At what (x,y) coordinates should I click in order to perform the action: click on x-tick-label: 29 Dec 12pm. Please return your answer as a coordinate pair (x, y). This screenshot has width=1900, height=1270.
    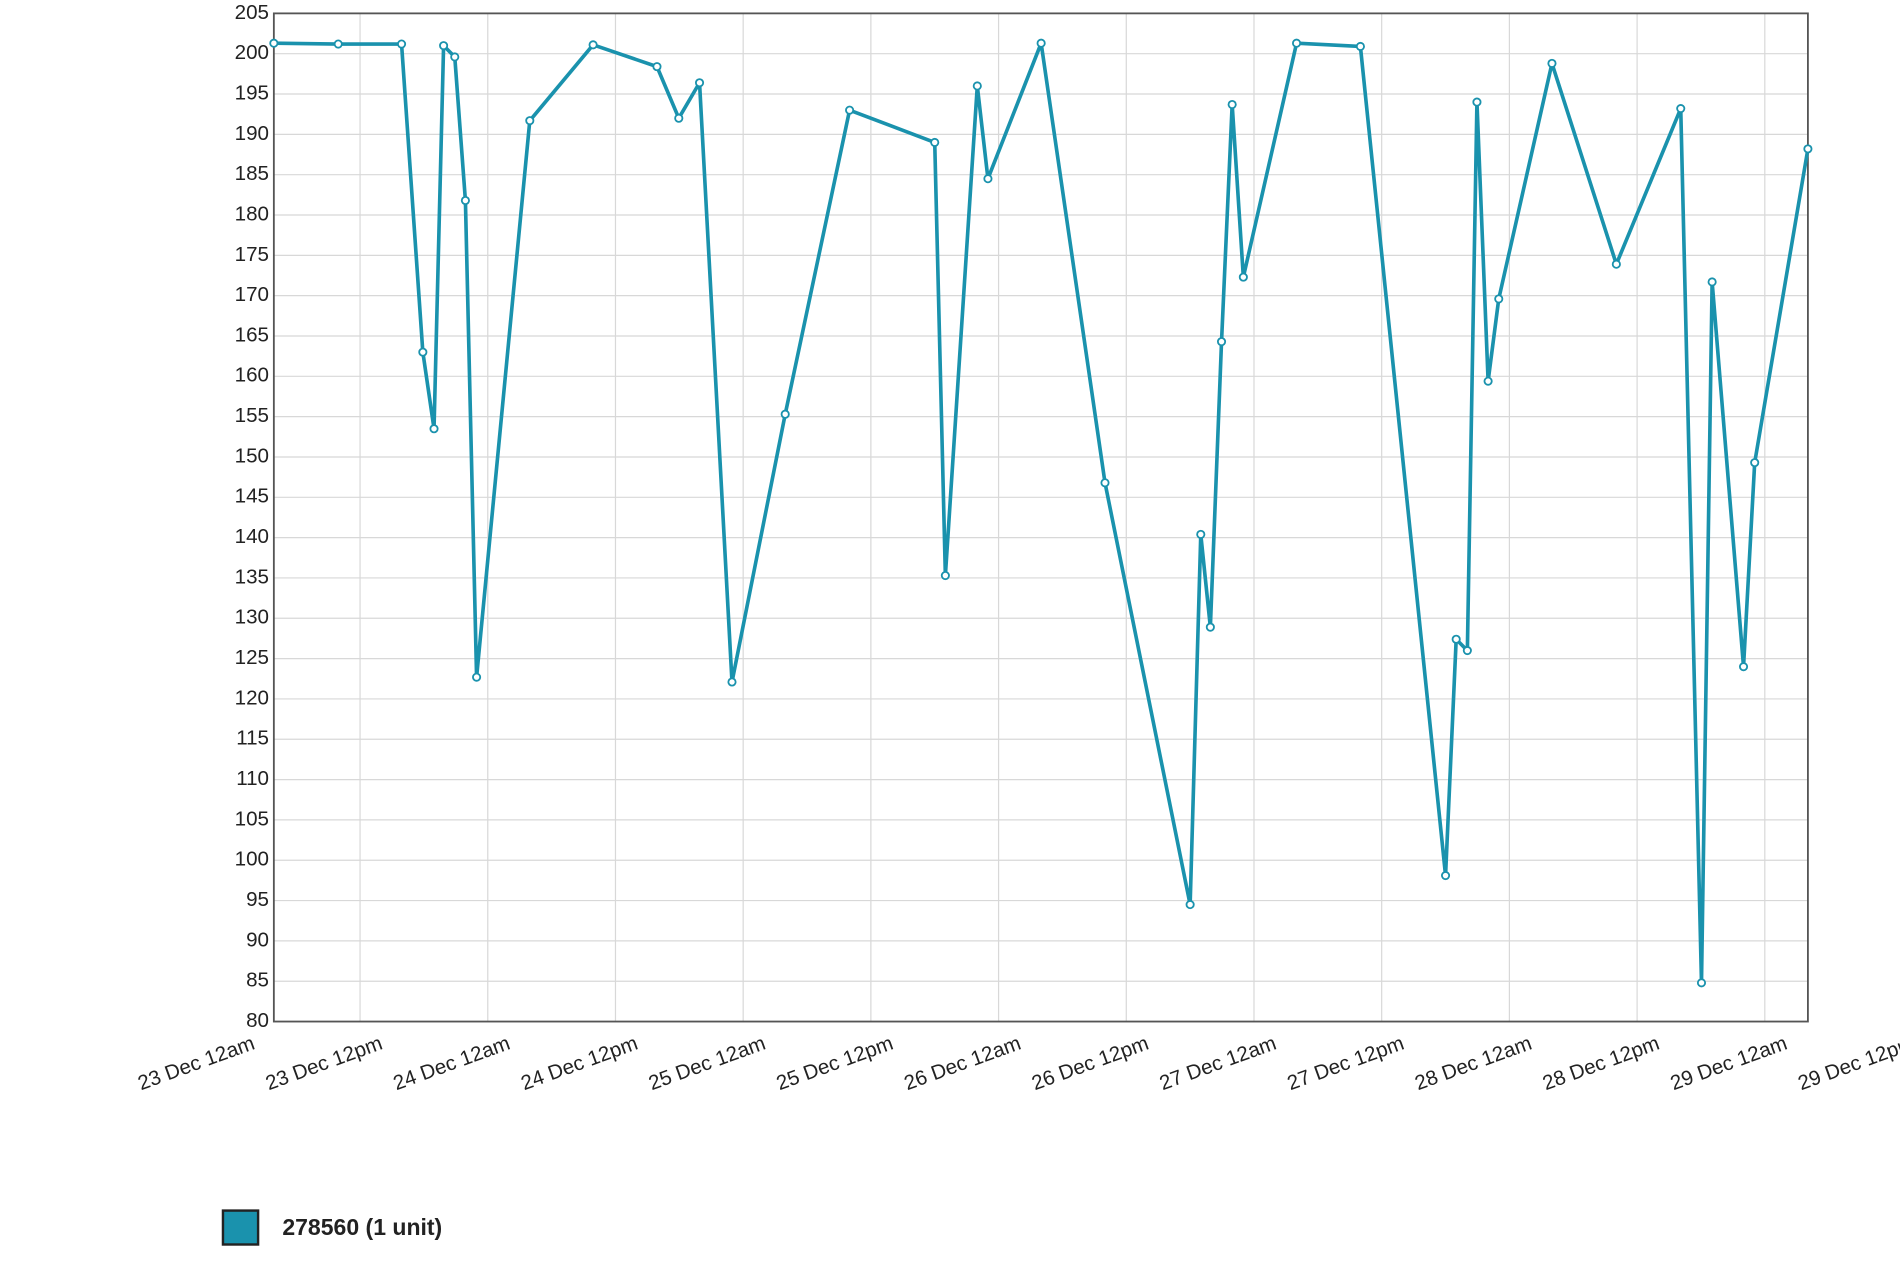
    Looking at the image, I should click on (1847, 1063).